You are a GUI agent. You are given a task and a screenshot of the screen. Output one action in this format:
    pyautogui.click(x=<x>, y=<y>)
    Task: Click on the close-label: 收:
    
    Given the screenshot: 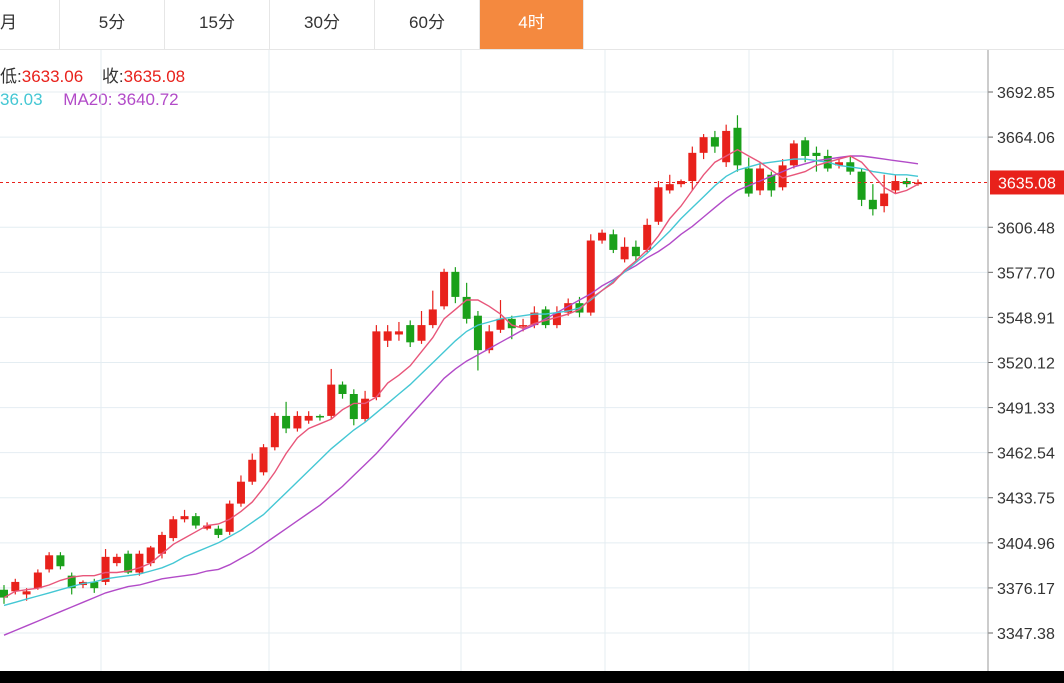 What is the action you would take?
    pyautogui.click(x=112, y=76)
    